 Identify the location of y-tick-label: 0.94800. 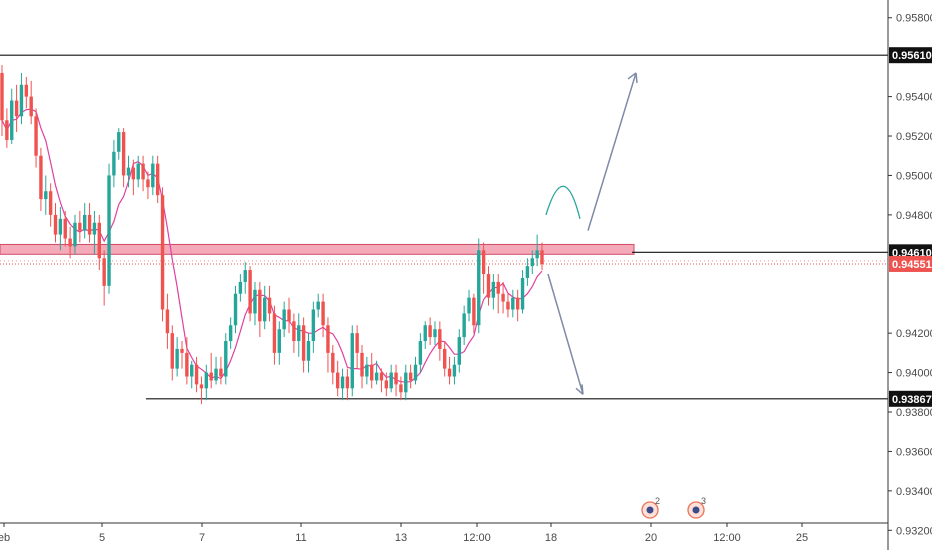
(914, 216).